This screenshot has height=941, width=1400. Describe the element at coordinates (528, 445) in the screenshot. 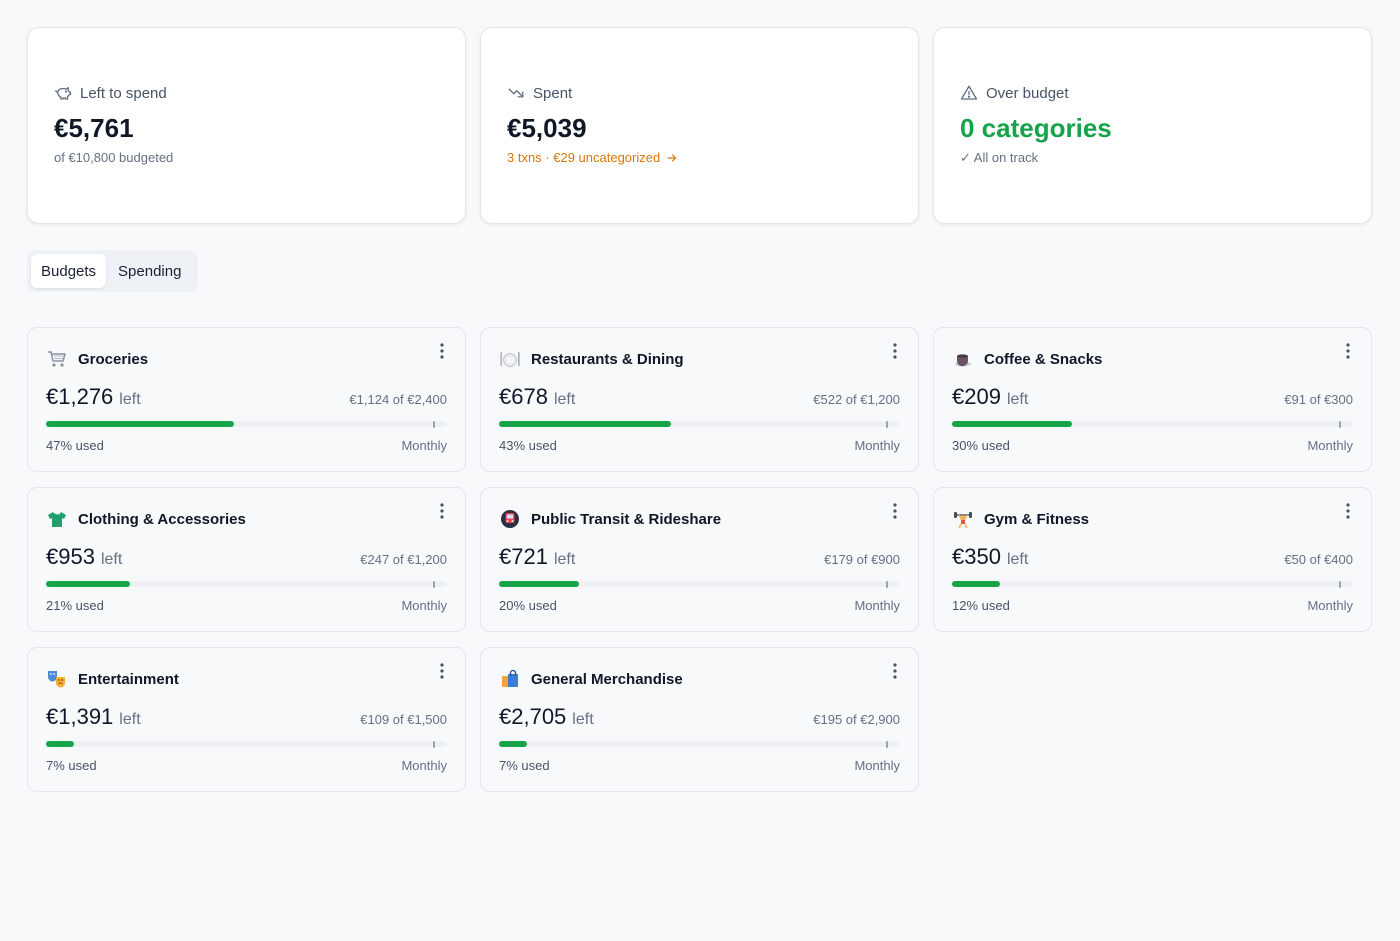

I see `budget-percent-used: 43% used` at that location.